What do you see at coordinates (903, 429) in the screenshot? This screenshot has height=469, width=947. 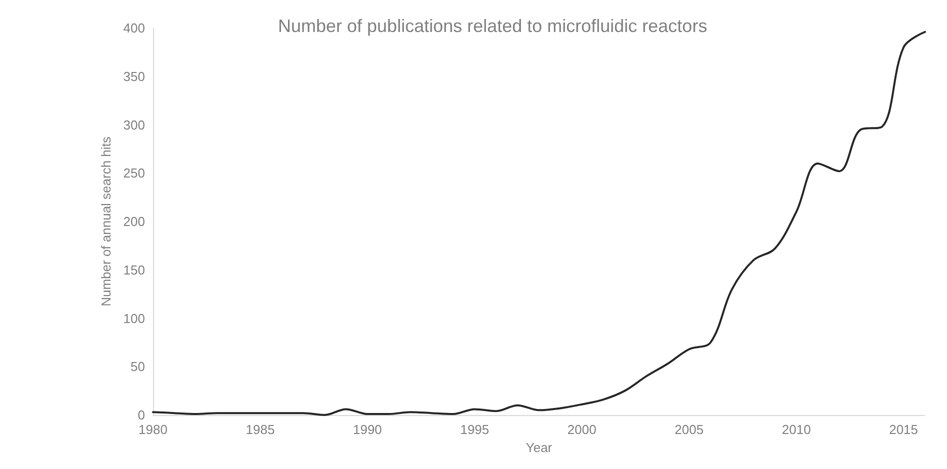 I see `x-tick-label: 2015` at bounding box center [903, 429].